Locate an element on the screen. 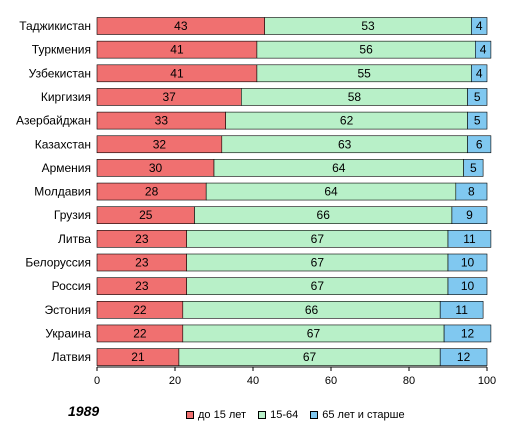 This screenshot has width=512, height=438. category-label: Казахстан is located at coordinates (63, 144).